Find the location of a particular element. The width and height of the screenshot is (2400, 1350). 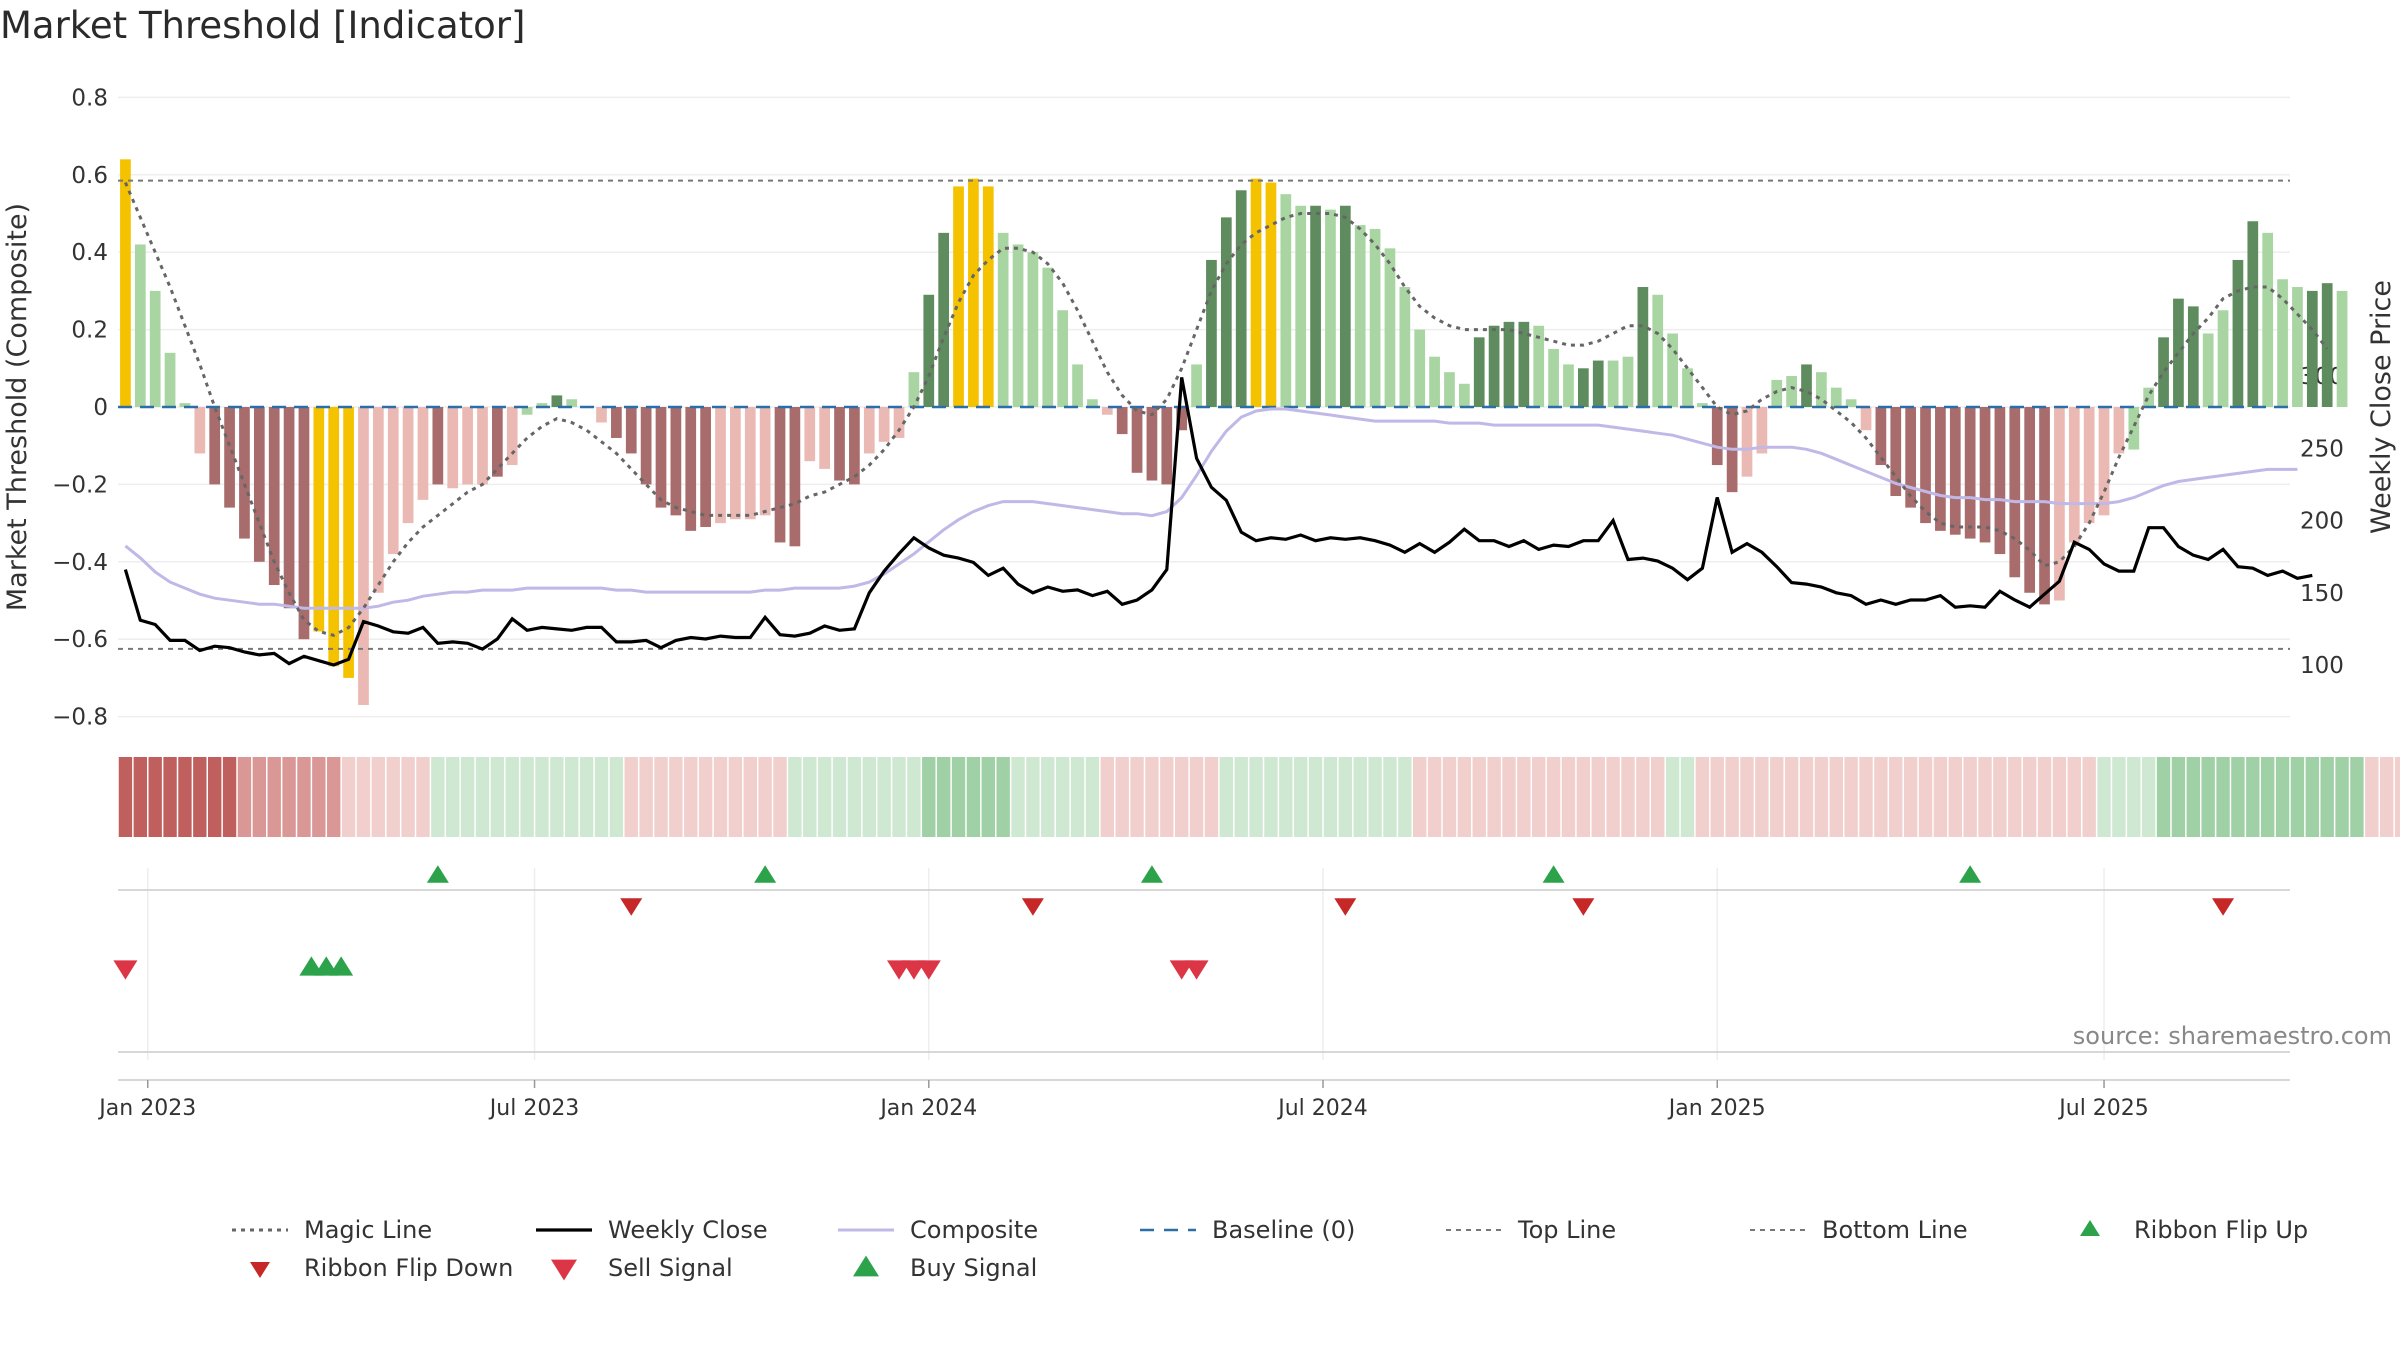

x-tick-label: Jul 2023 is located at coordinates (534, 1108).